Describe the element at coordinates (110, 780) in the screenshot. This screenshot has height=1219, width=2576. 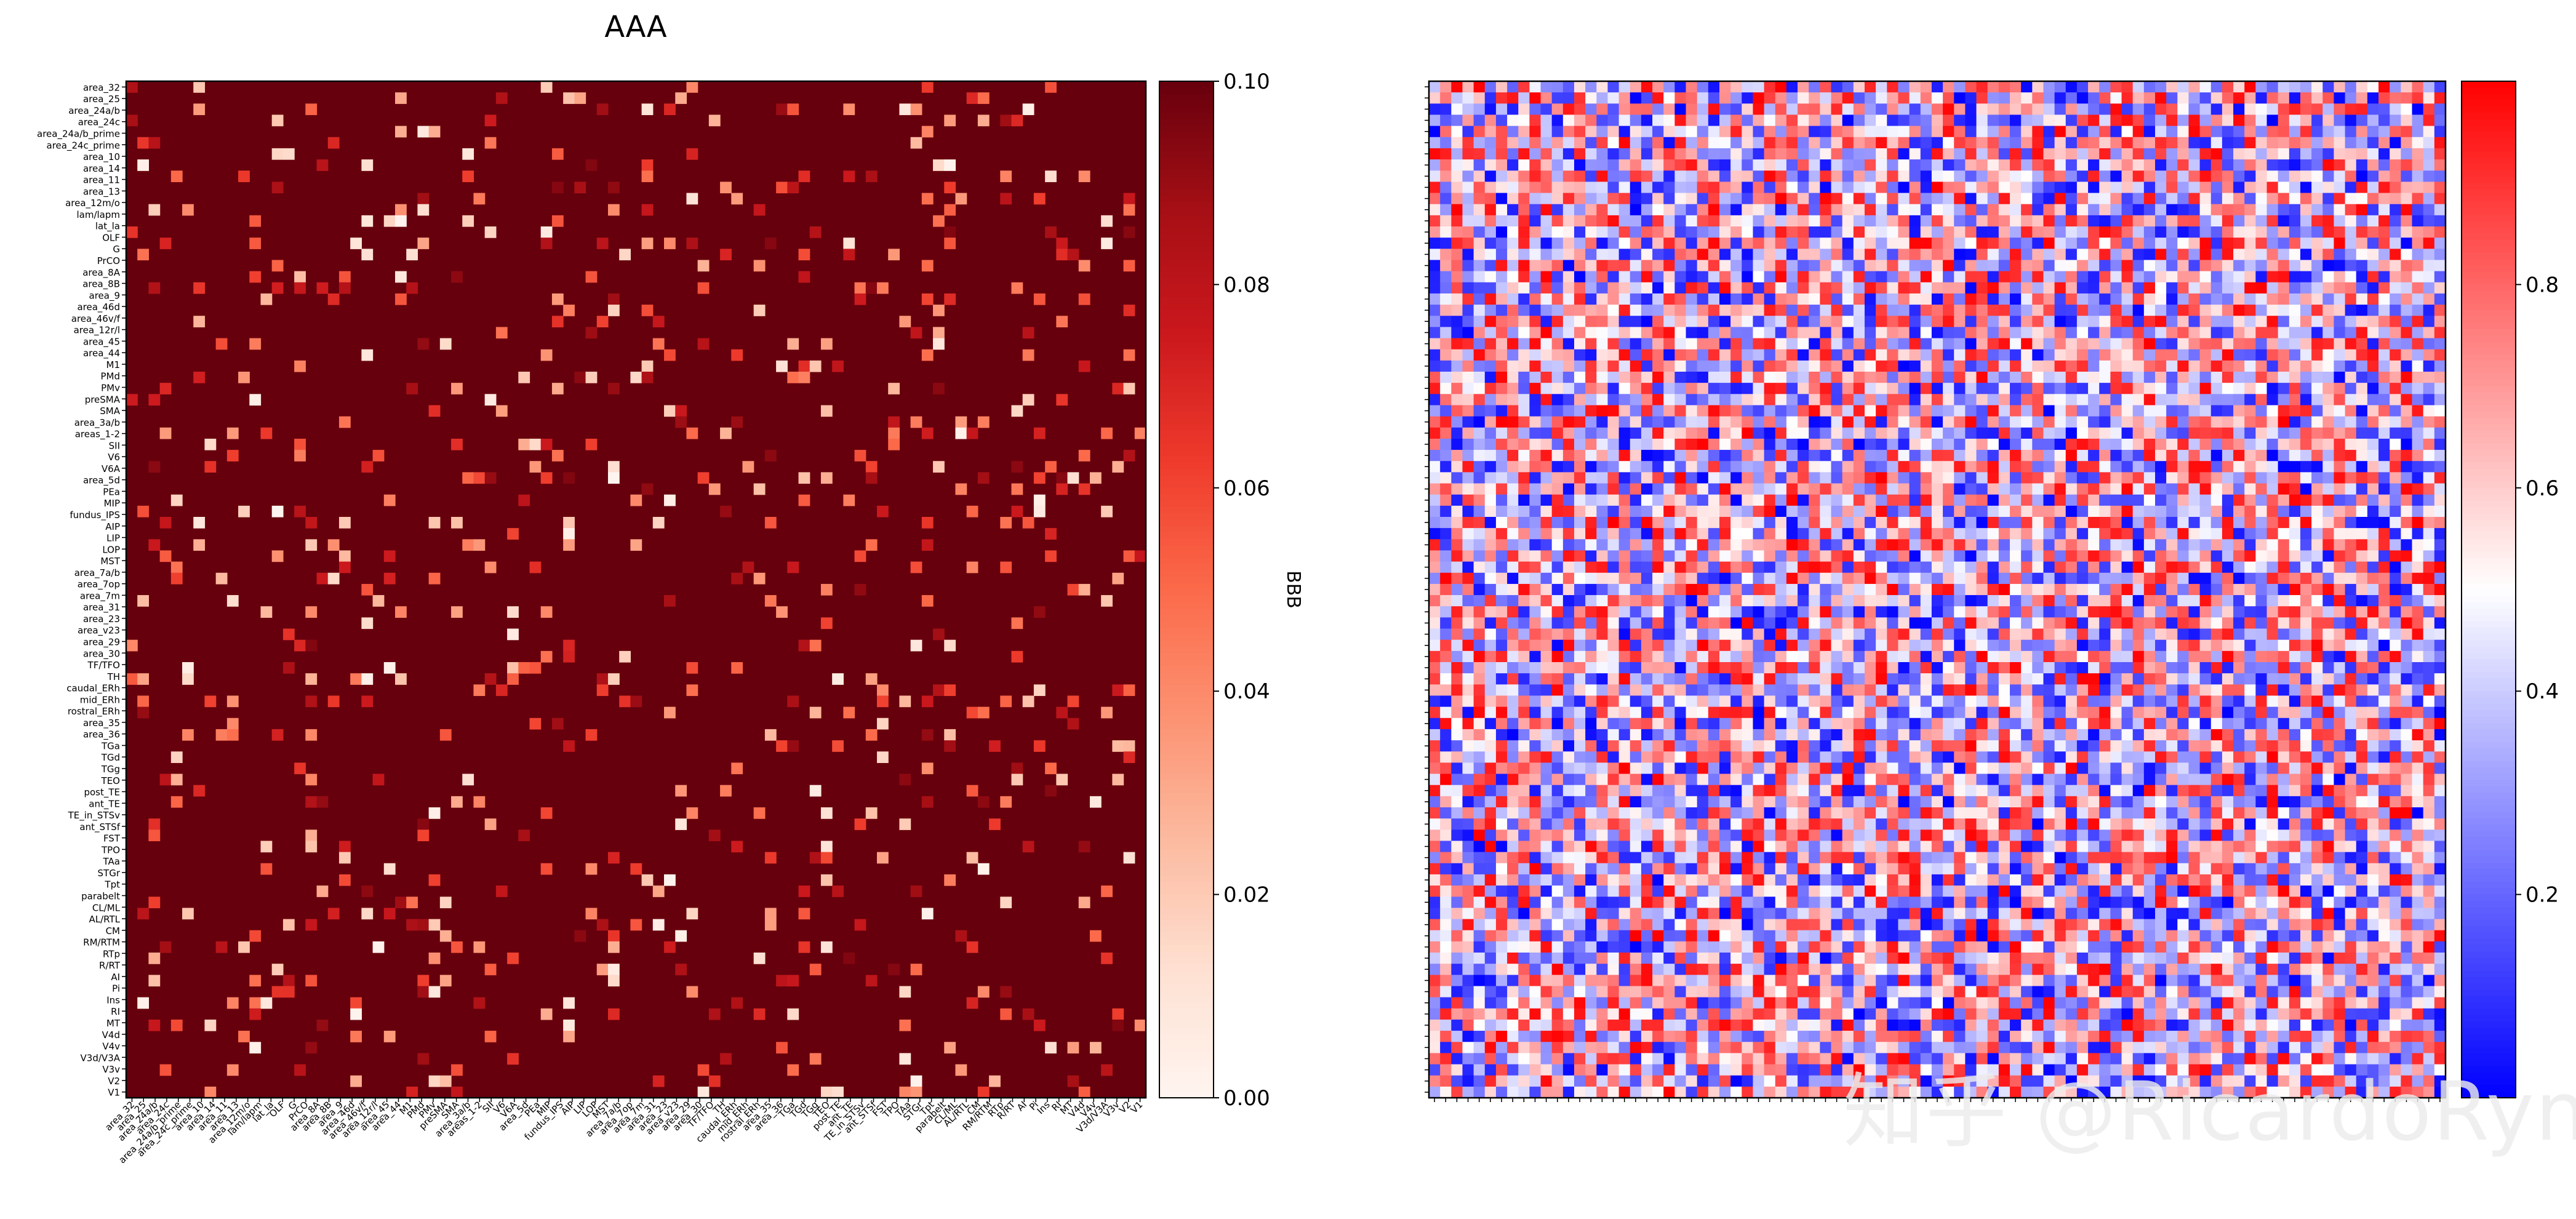
I see `y-tick-label: TEO` at that location.